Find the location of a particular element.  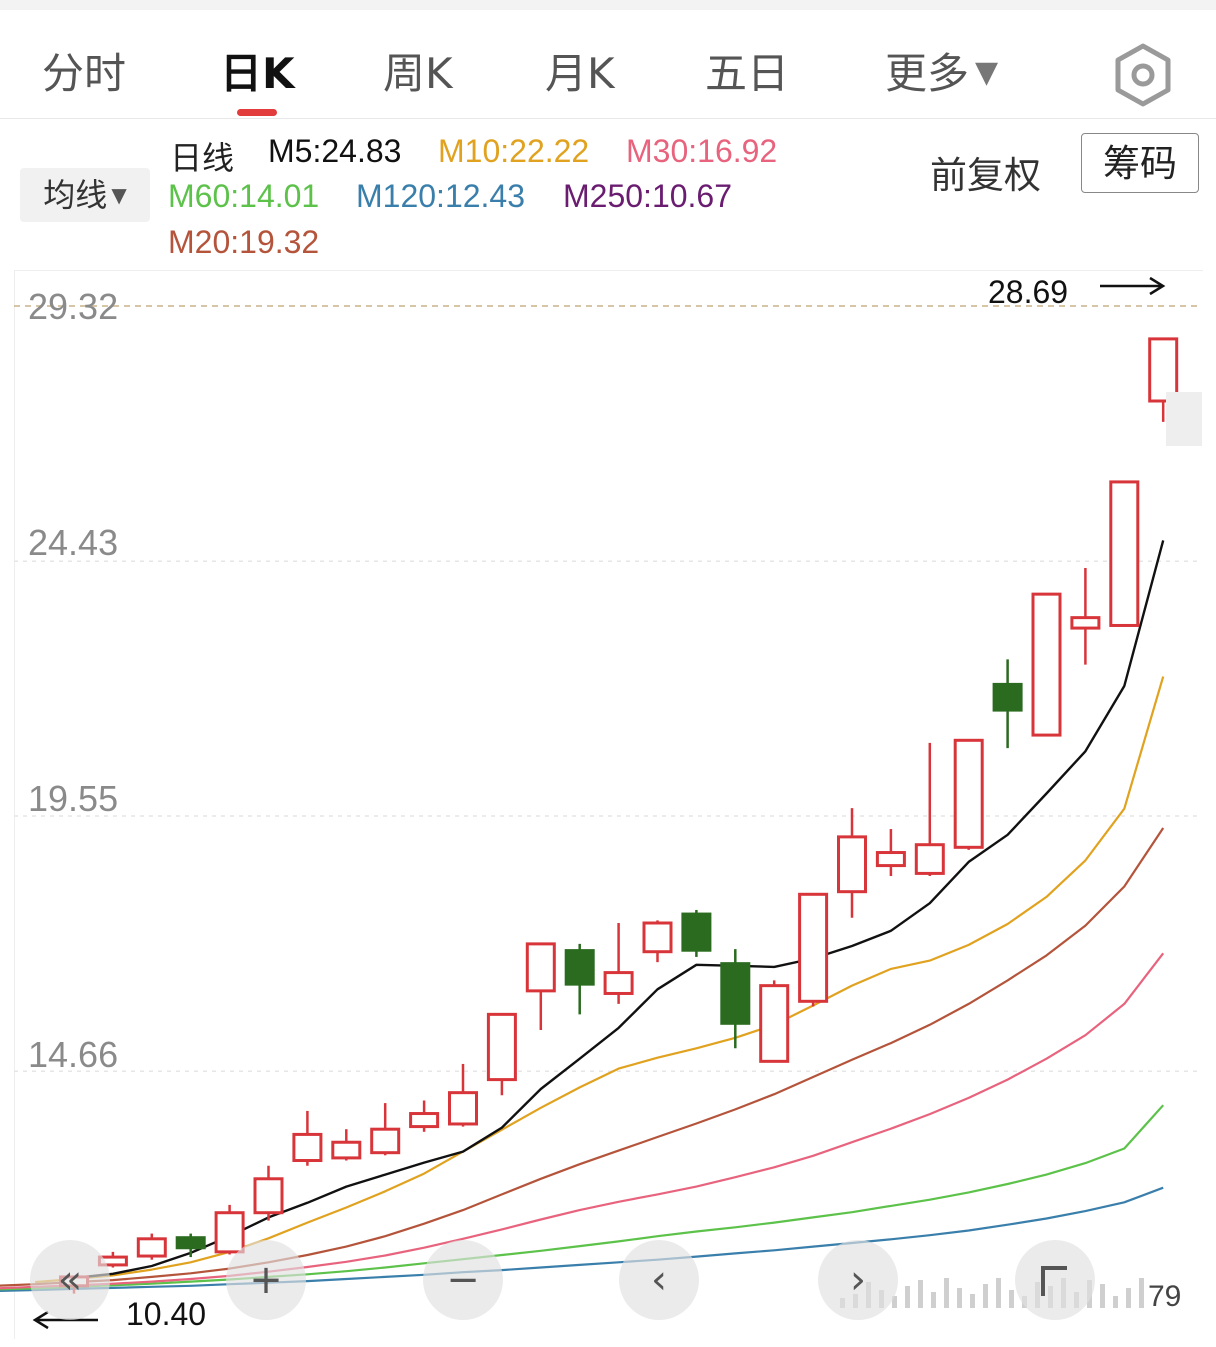

corner-bracket-icon is located at coordinates (1054, 1281).